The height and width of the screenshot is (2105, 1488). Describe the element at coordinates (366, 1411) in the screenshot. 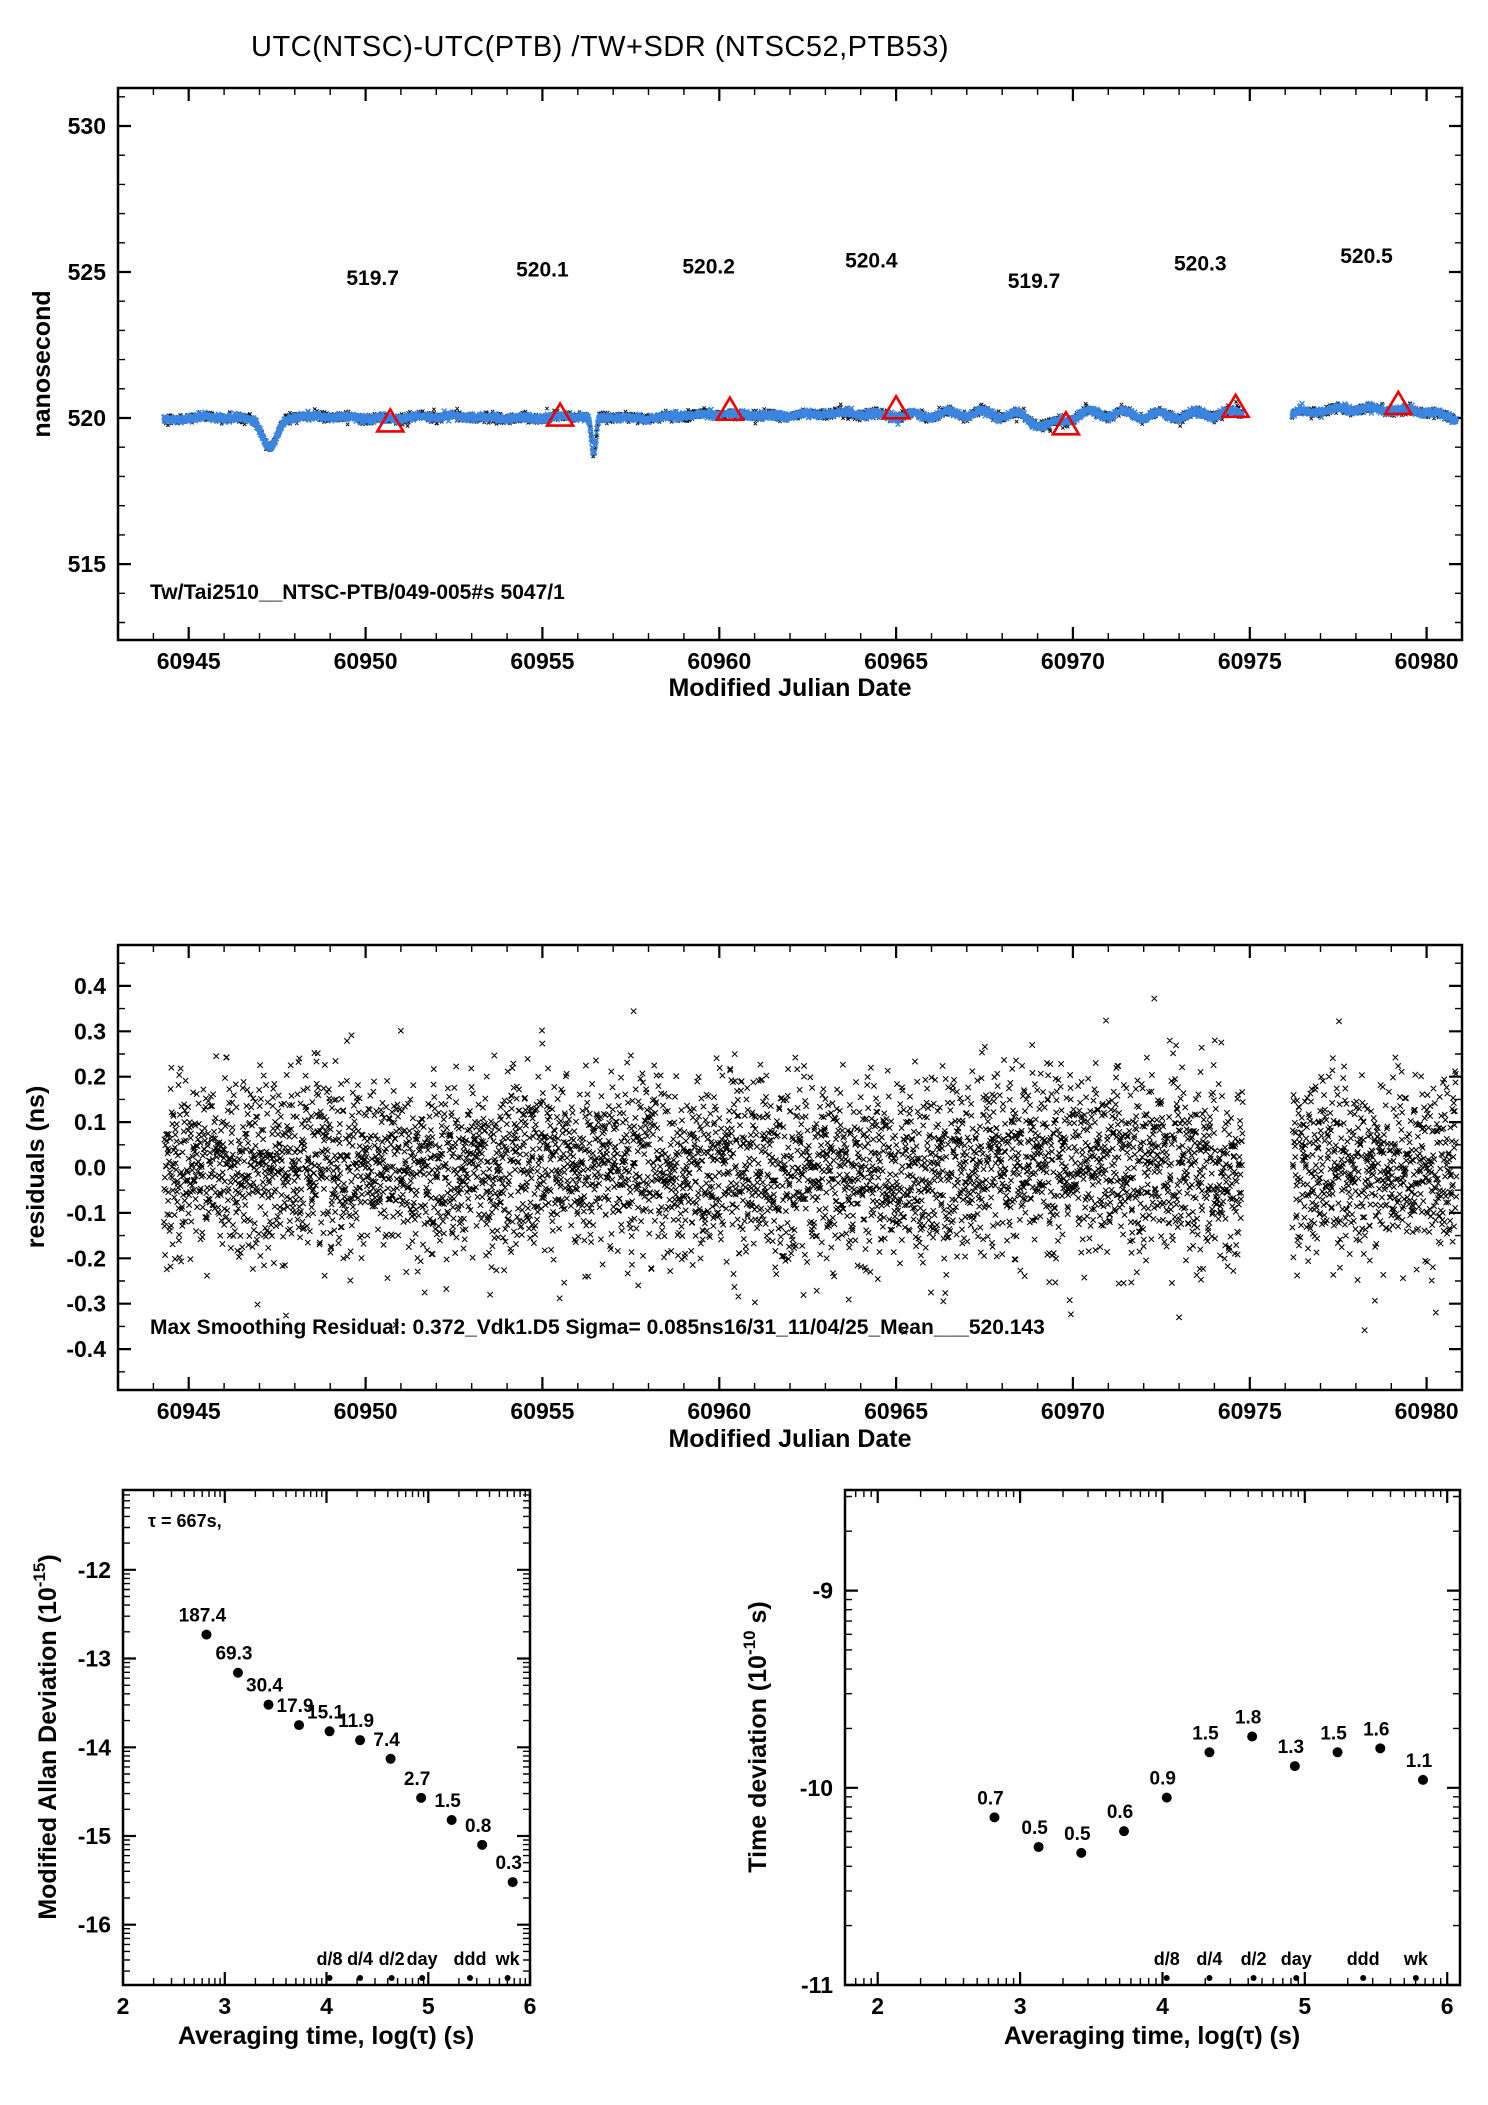

I see `residuals-xtick-label: 60950` at that location.